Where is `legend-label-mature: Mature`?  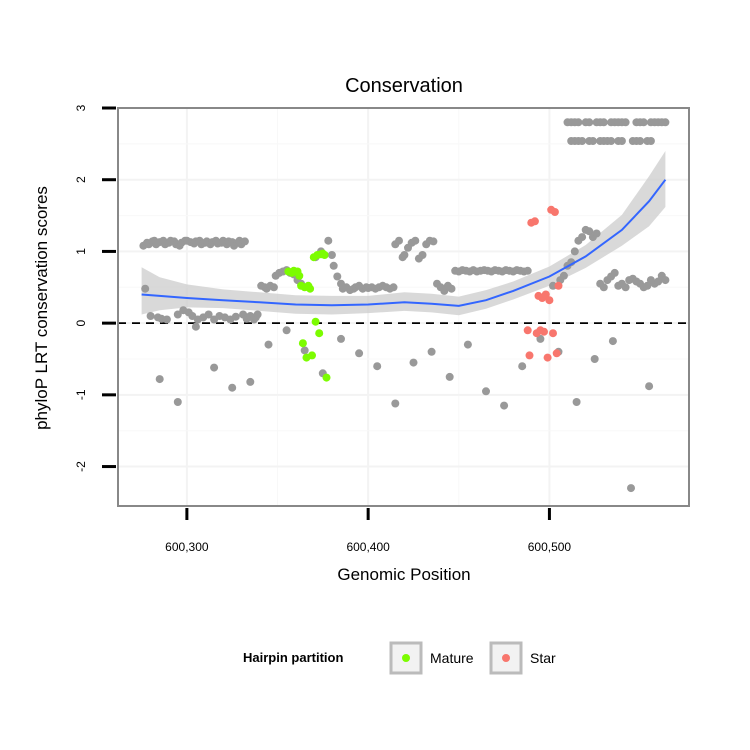
legend-label-mature: Mature is located at coordinates (452, 658).